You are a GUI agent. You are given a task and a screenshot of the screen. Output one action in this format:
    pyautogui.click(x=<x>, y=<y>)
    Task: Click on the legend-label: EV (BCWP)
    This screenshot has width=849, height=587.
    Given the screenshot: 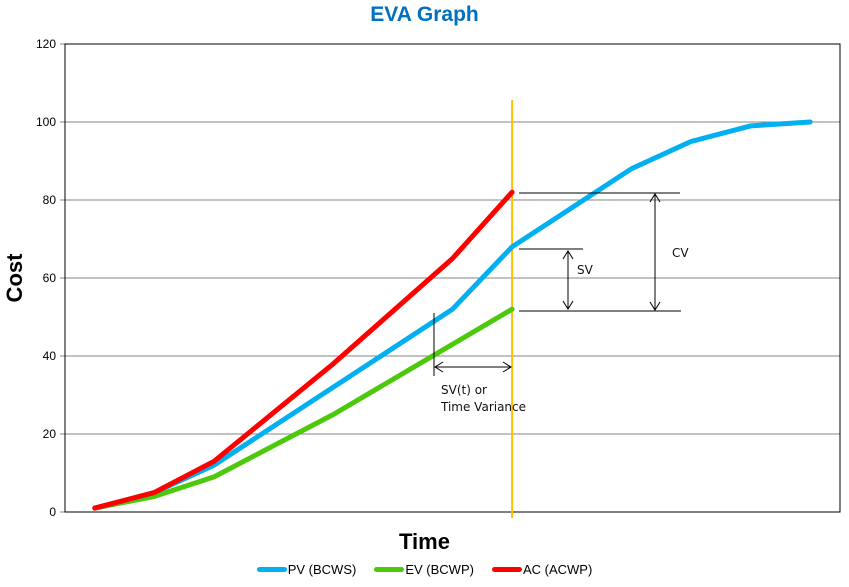 What is the action you would take?
    pyautogui.click(x=439, y=569)
    